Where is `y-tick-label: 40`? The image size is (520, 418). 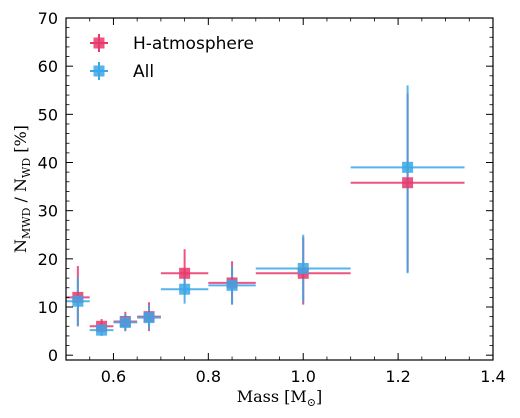
y-tick-label: 40 is located at coordinates (48, 163).